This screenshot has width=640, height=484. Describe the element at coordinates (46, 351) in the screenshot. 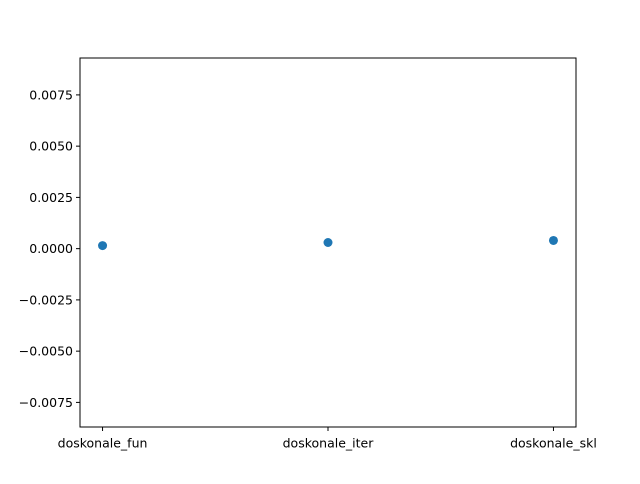

I see `y-tick-label: −0.0050` at that location.